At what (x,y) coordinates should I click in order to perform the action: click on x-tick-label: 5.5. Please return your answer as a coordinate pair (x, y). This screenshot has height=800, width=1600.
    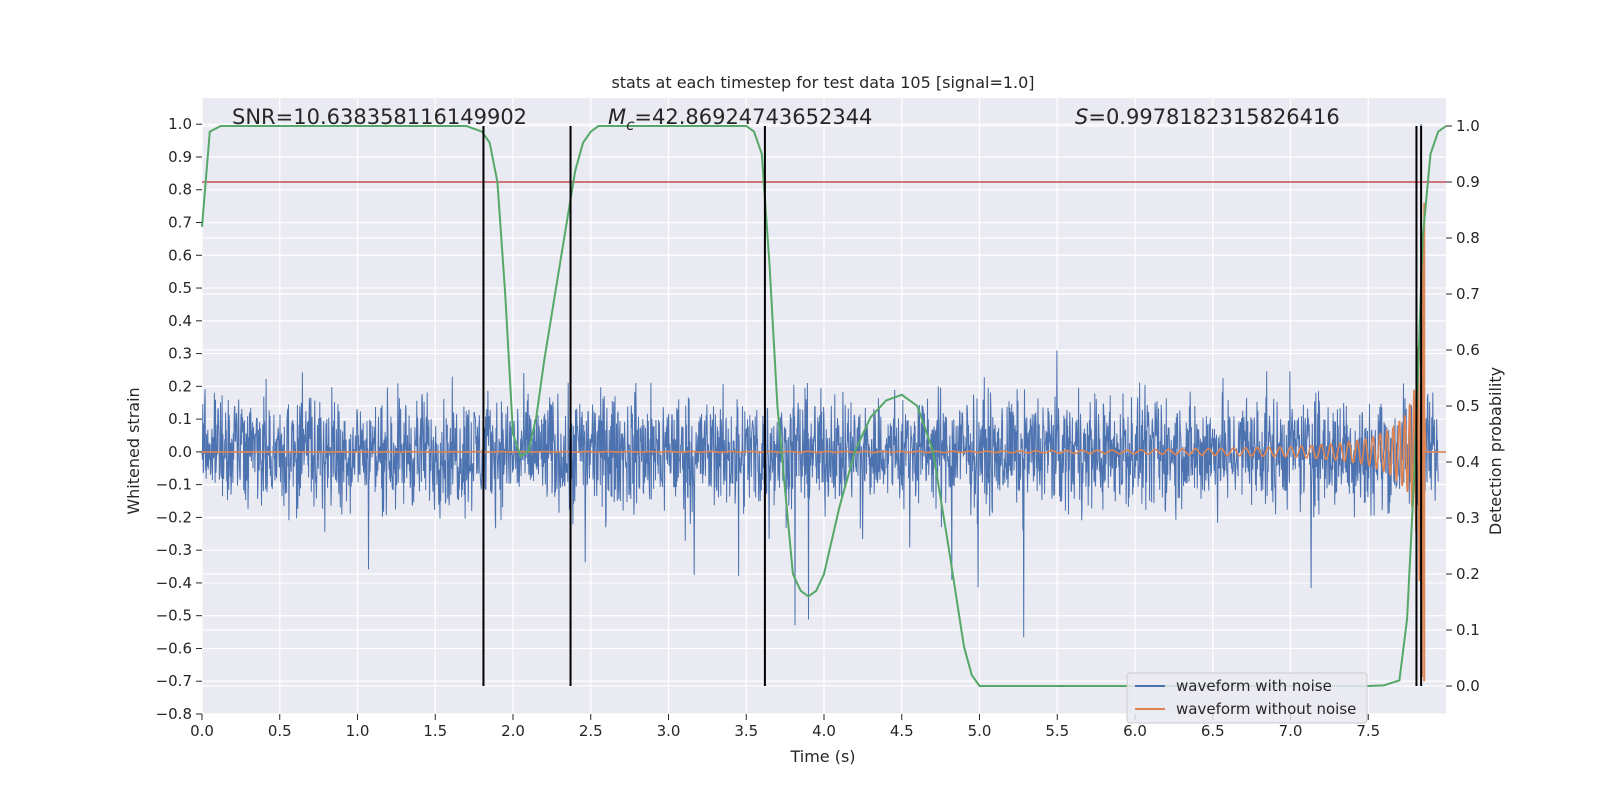
    Looking at the image, I should click on (1057, 731).